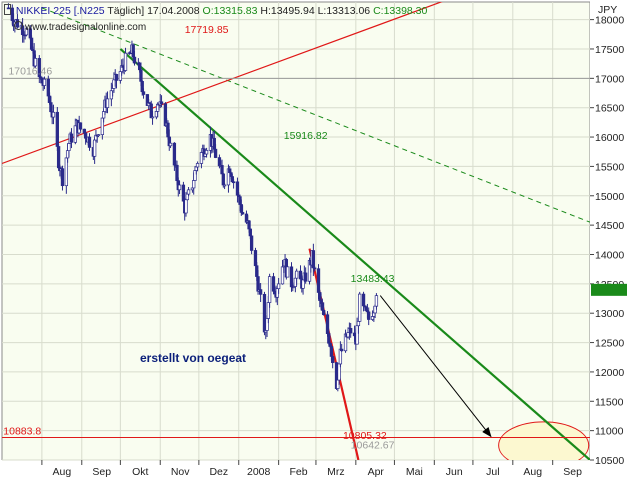  I want to click on y-tick-label: 18000, so click(609, 21).